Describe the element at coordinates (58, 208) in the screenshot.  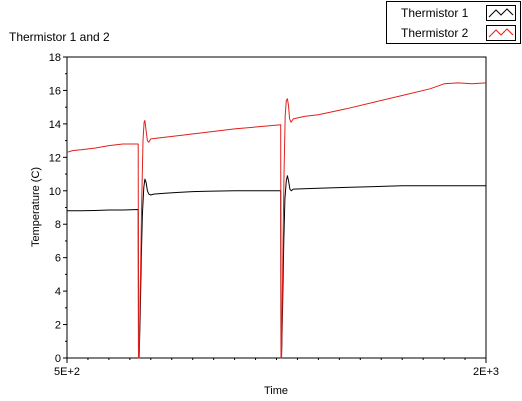
I see `y-axis: 0 2 4 6 8 10 12 14 16 18` at that location.